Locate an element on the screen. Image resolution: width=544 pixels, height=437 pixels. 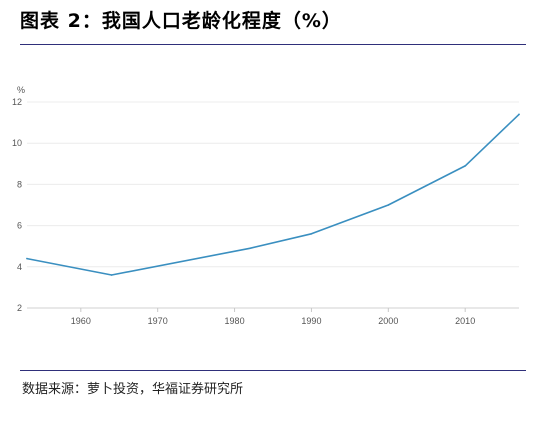
axes is located at coordinates (273, 309).